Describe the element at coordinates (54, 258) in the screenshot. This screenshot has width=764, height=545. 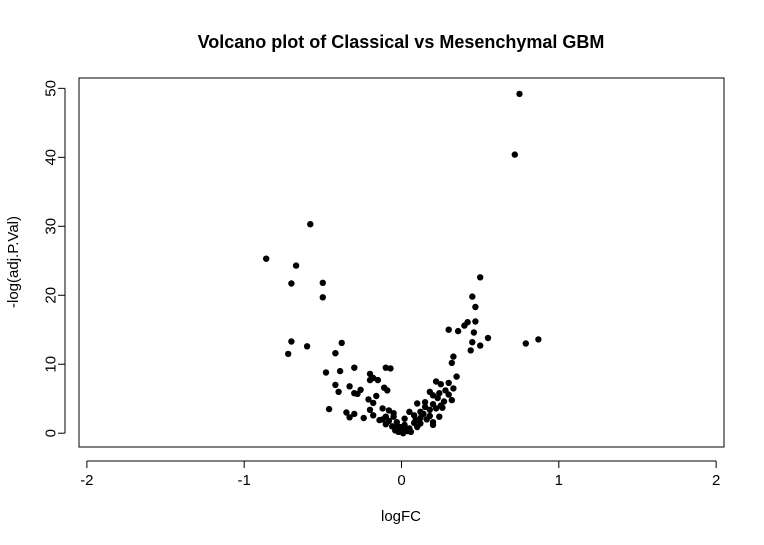
I see `y-axis: 0 10 20 30 40 50` at that location.